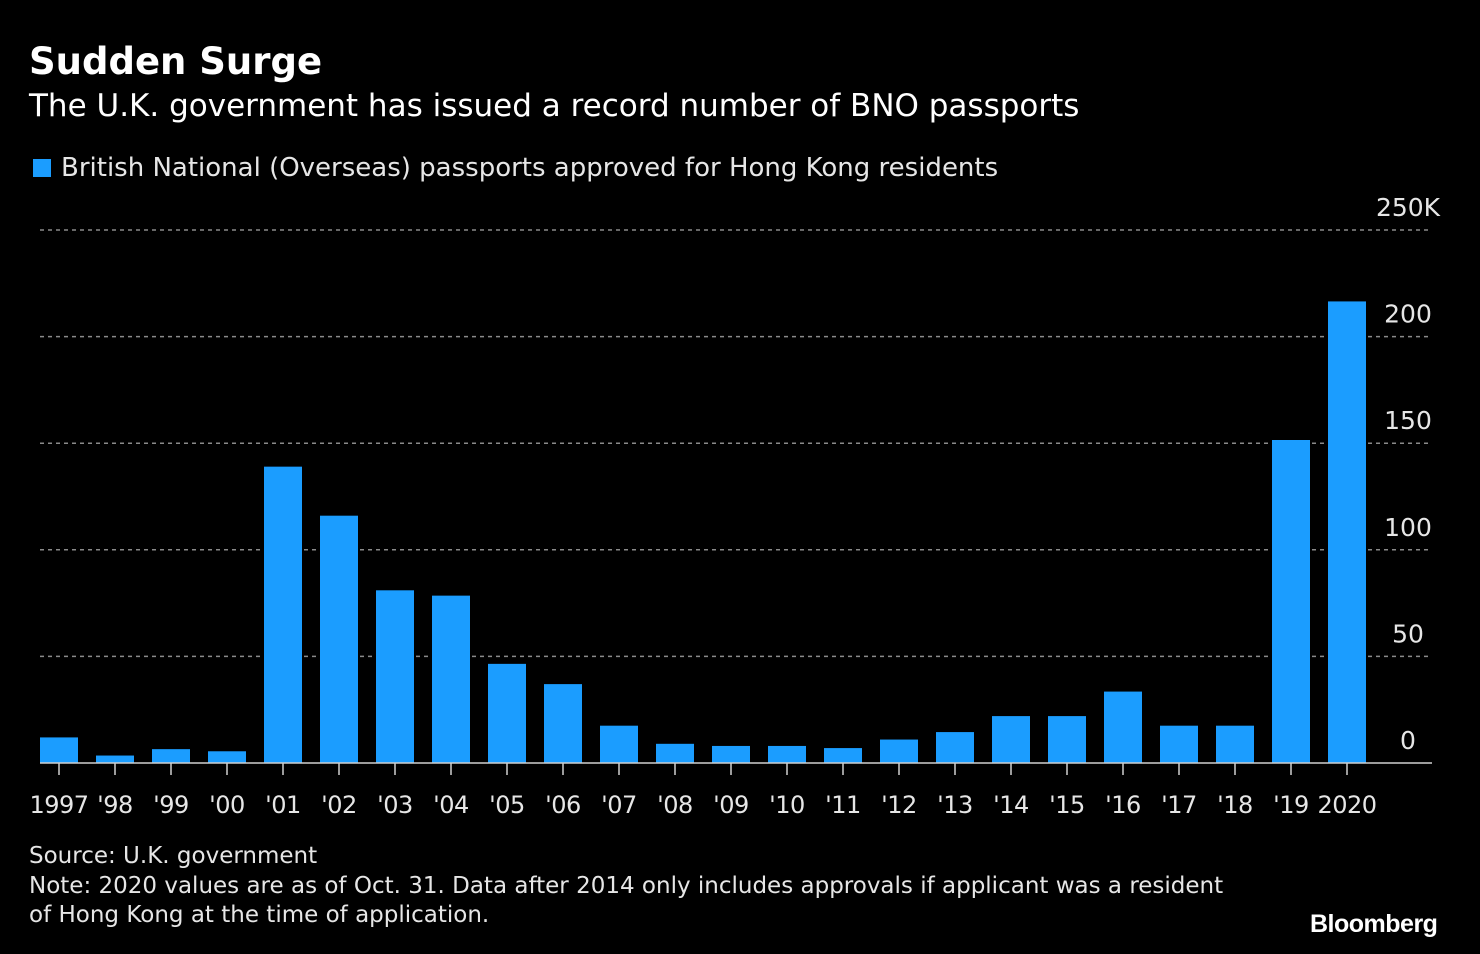 The height and width of the screenshot is (954, 1480). What do you see at coordinates (115, 805) in the screenshot?
I see `x-tick-label: '98` at bounding box center [115, 805].